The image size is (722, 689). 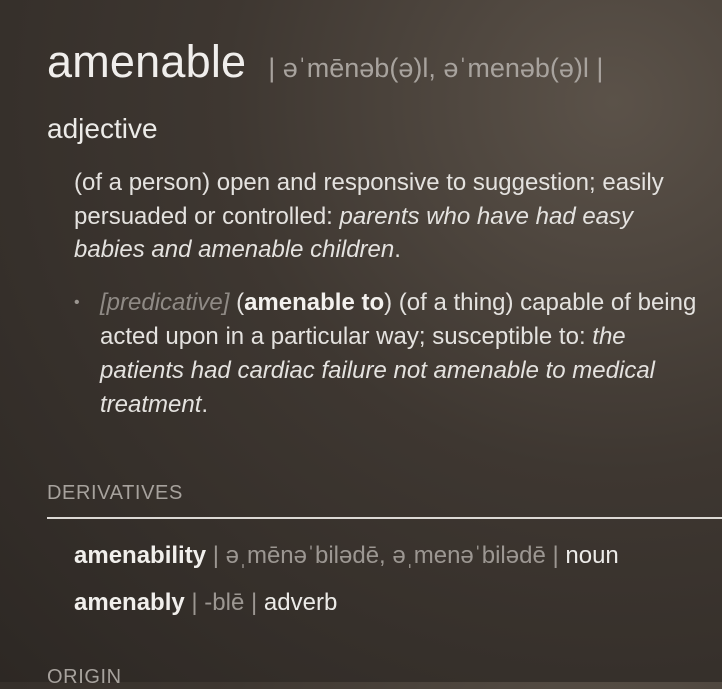 I want to click on definition-end: ., so click(x=397, y=249).